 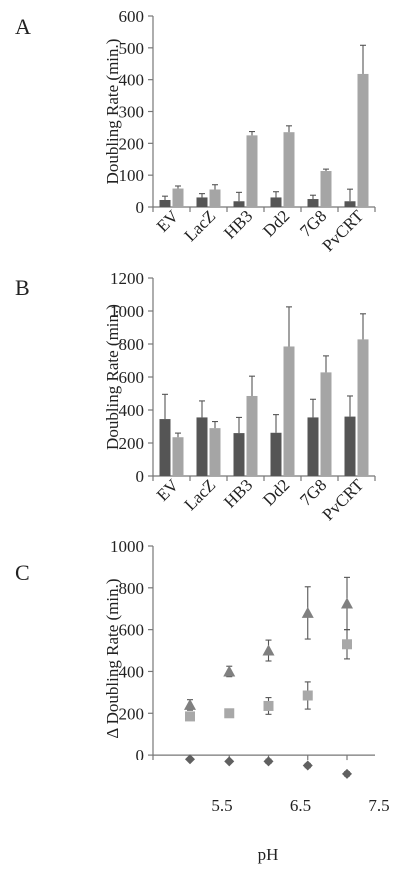 I want to click on panel-letter: C, so click(x=22, y=572).